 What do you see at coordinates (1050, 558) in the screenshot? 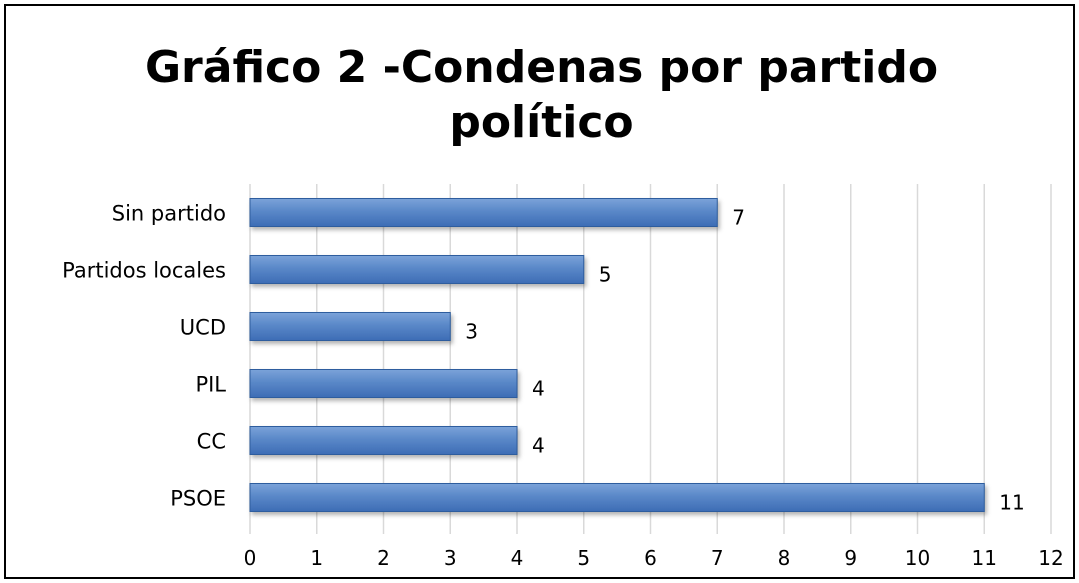
I see `x-tick-label-12: 12` at bounding box center [1050, 558].